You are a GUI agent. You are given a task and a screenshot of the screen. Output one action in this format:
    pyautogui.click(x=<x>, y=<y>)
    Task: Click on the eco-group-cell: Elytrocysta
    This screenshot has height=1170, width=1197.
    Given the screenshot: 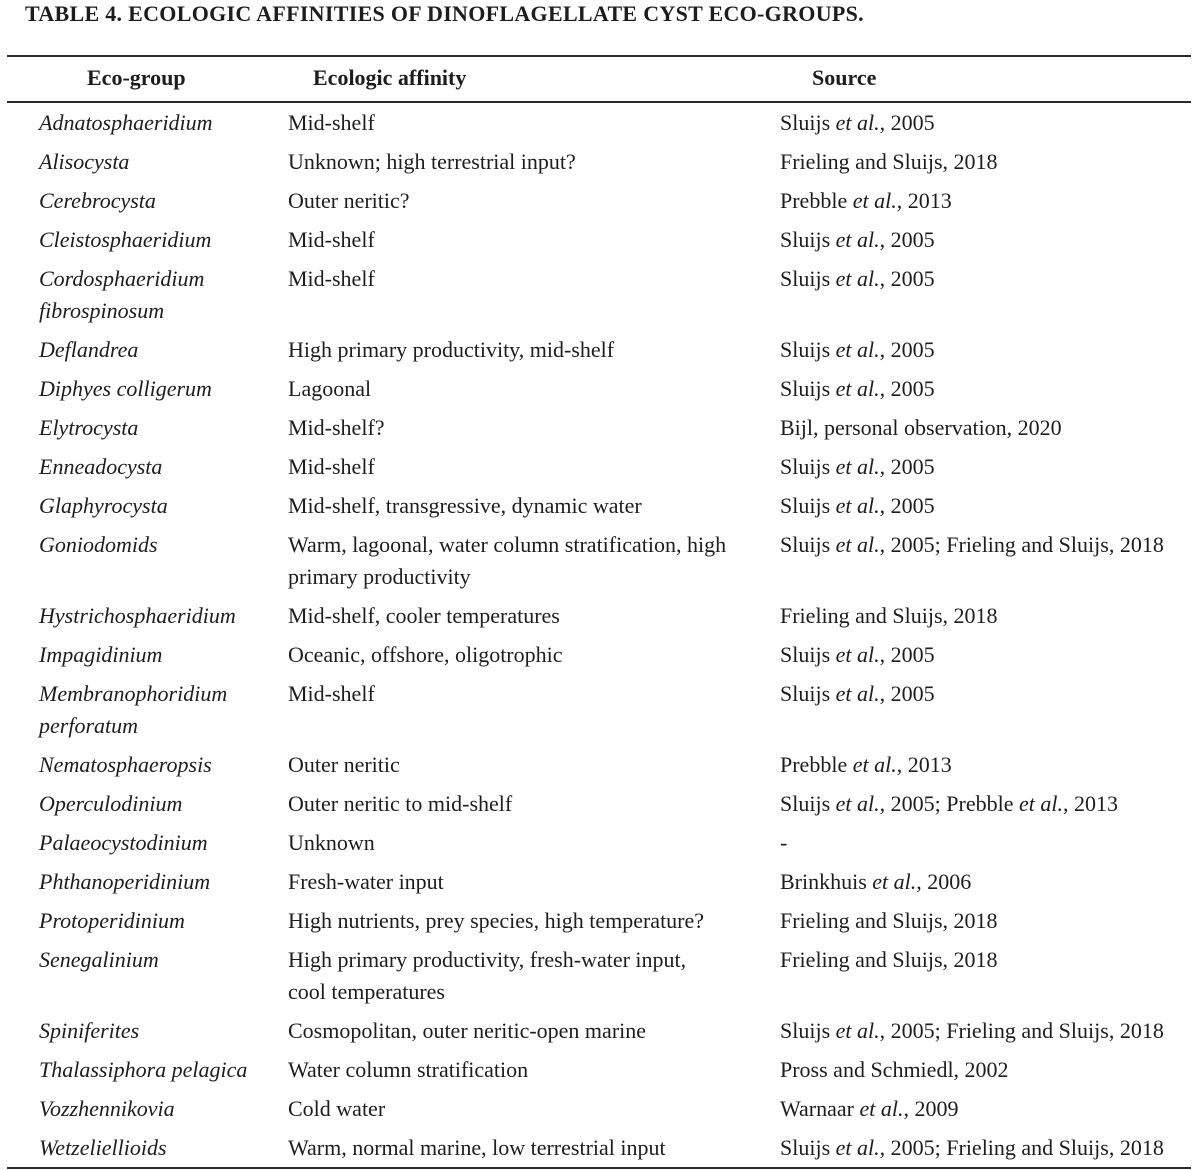 What is the action you would take?
    pyautogui.click(x=89, y=427)
    